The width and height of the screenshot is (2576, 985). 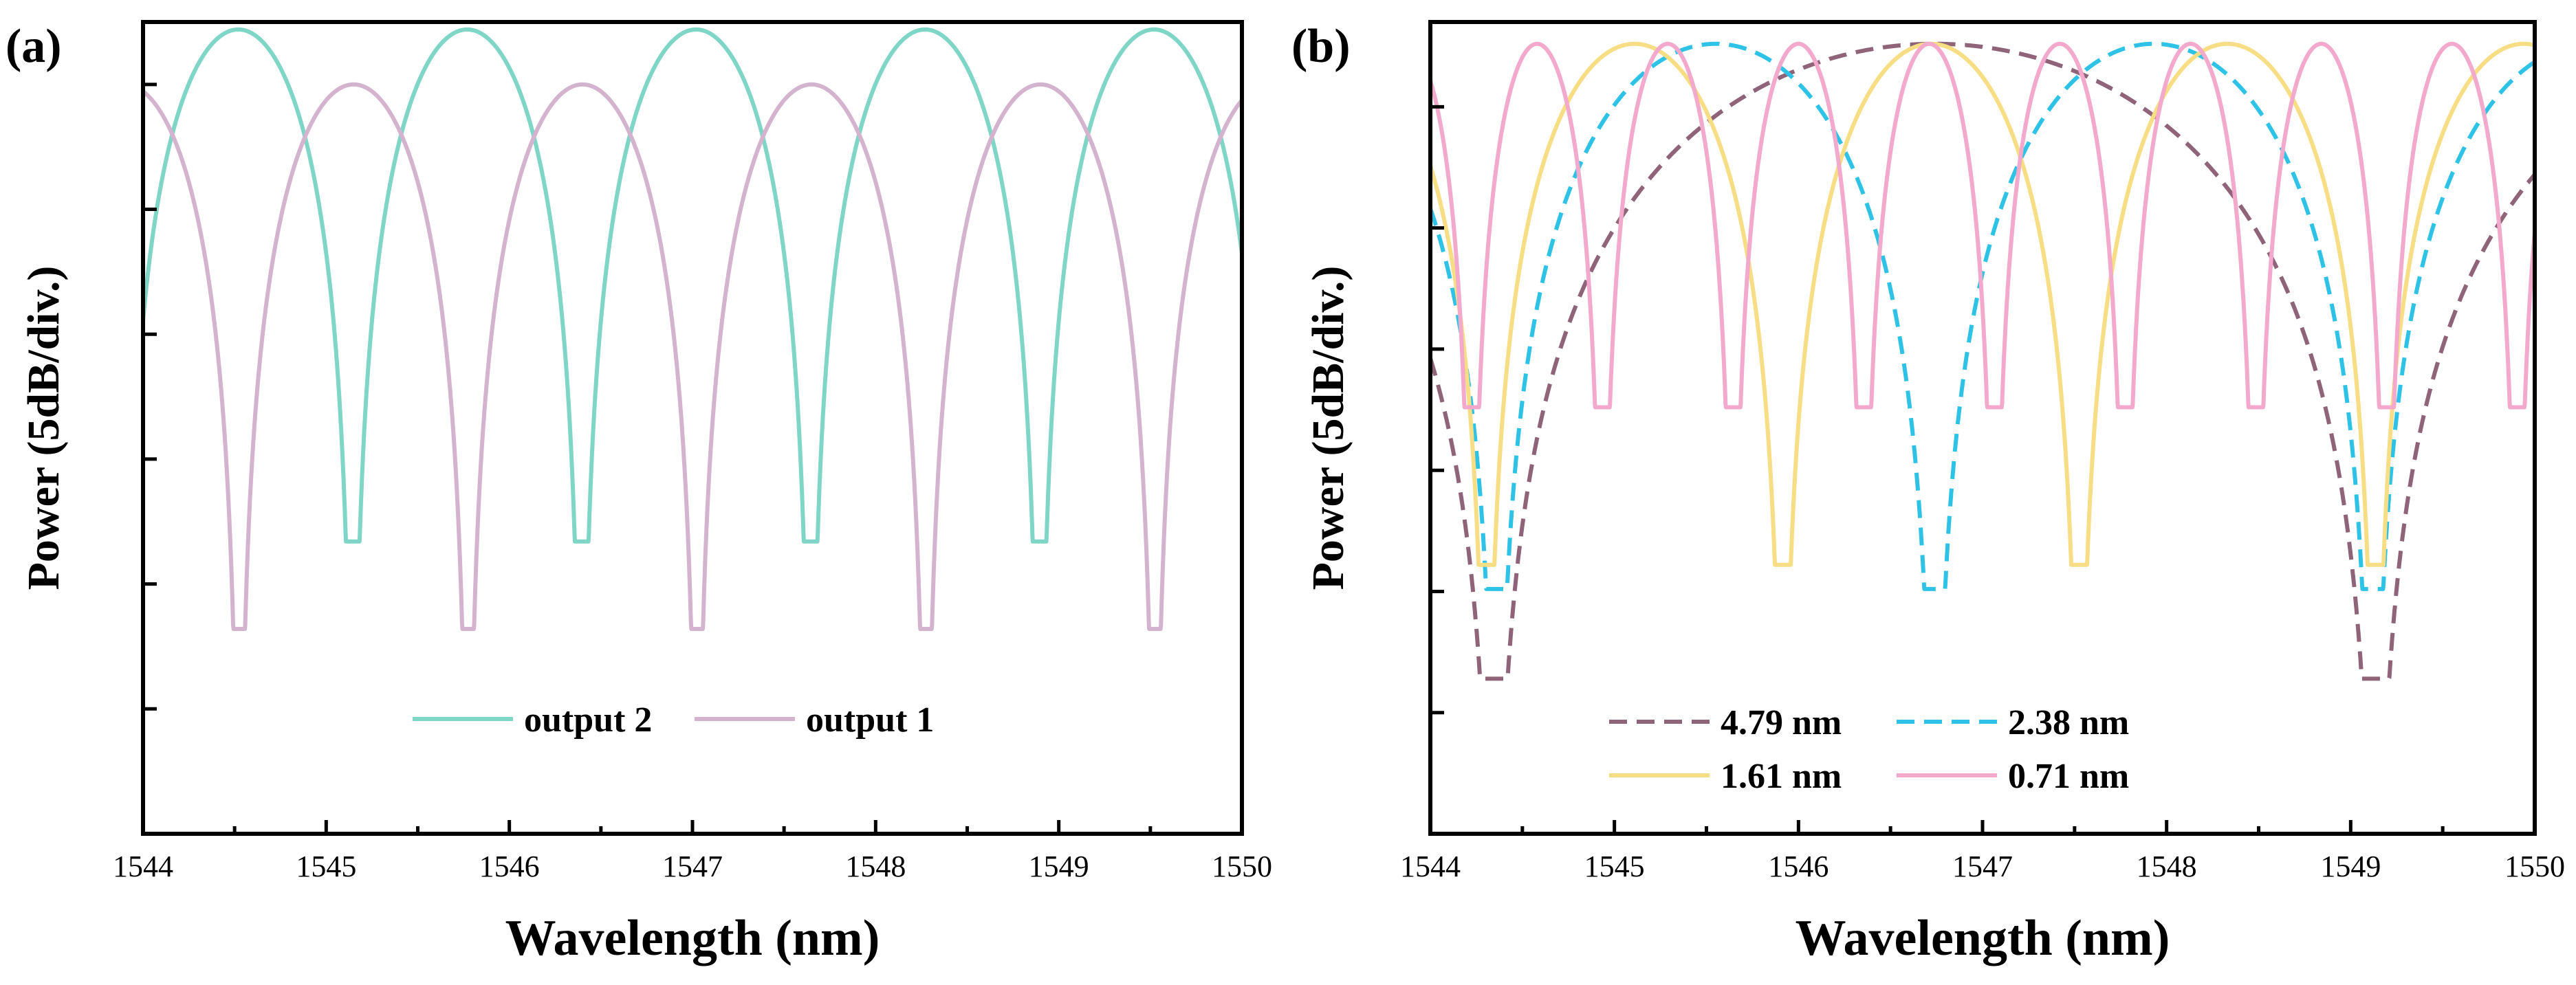 I want to click on legend-label: 4.79 nm, so click(x=1781, y=722).